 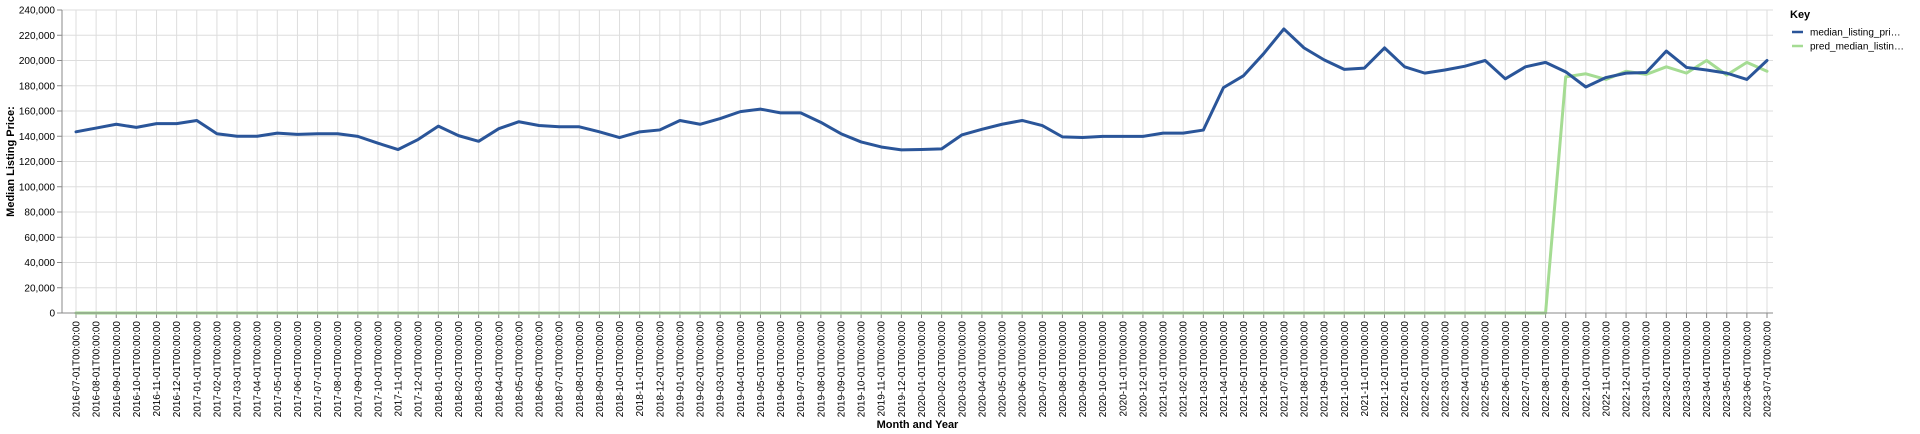 I want to click on x-tick-label: 2021-09-01T00:00:00, so click(x=1325, y=369).